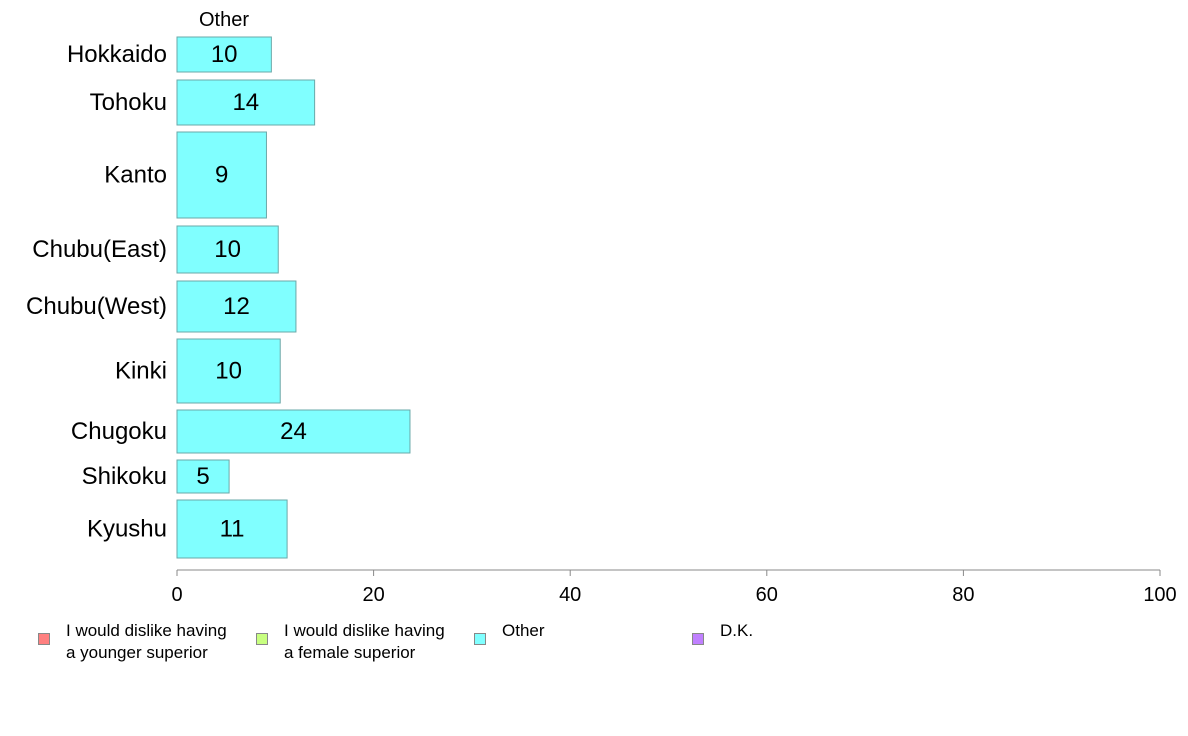 The height and width of the screenshot is (736, 1188). I want to click on bar-chubu-east, so click(227, 249).